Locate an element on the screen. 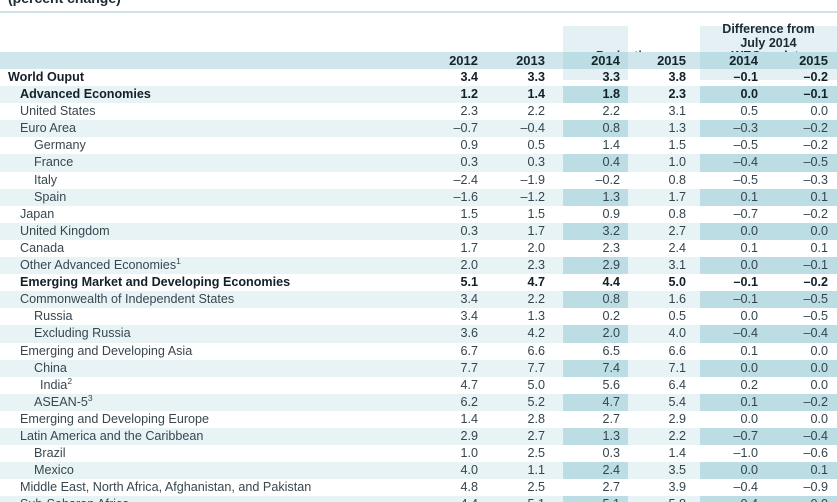 This screenshot has height=502, width=837. row-label: Spain is located at coordinates (50, 196).